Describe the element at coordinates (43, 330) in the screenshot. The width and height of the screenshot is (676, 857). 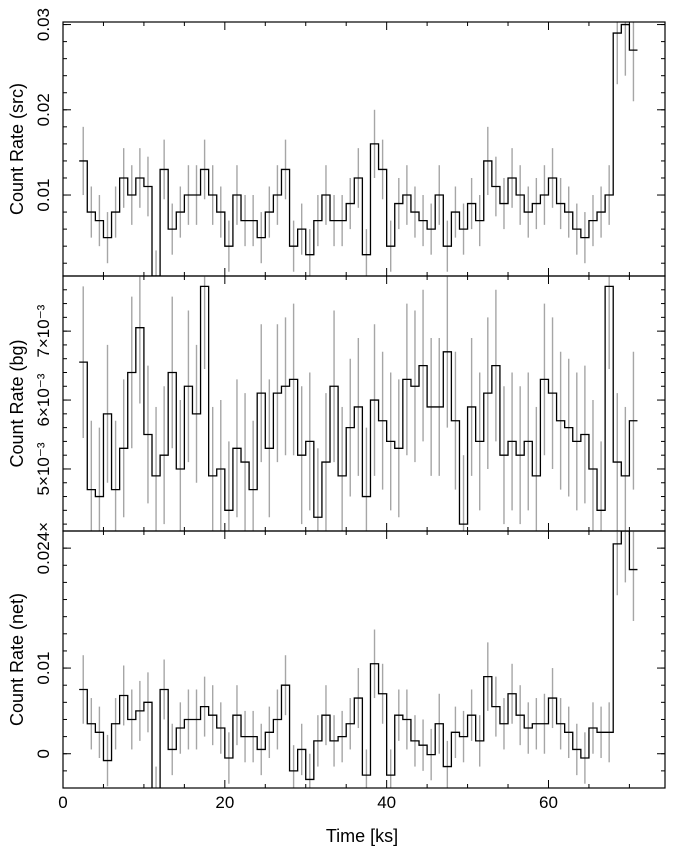
I see `y-tick-label: 7×10⁻³` at that location.